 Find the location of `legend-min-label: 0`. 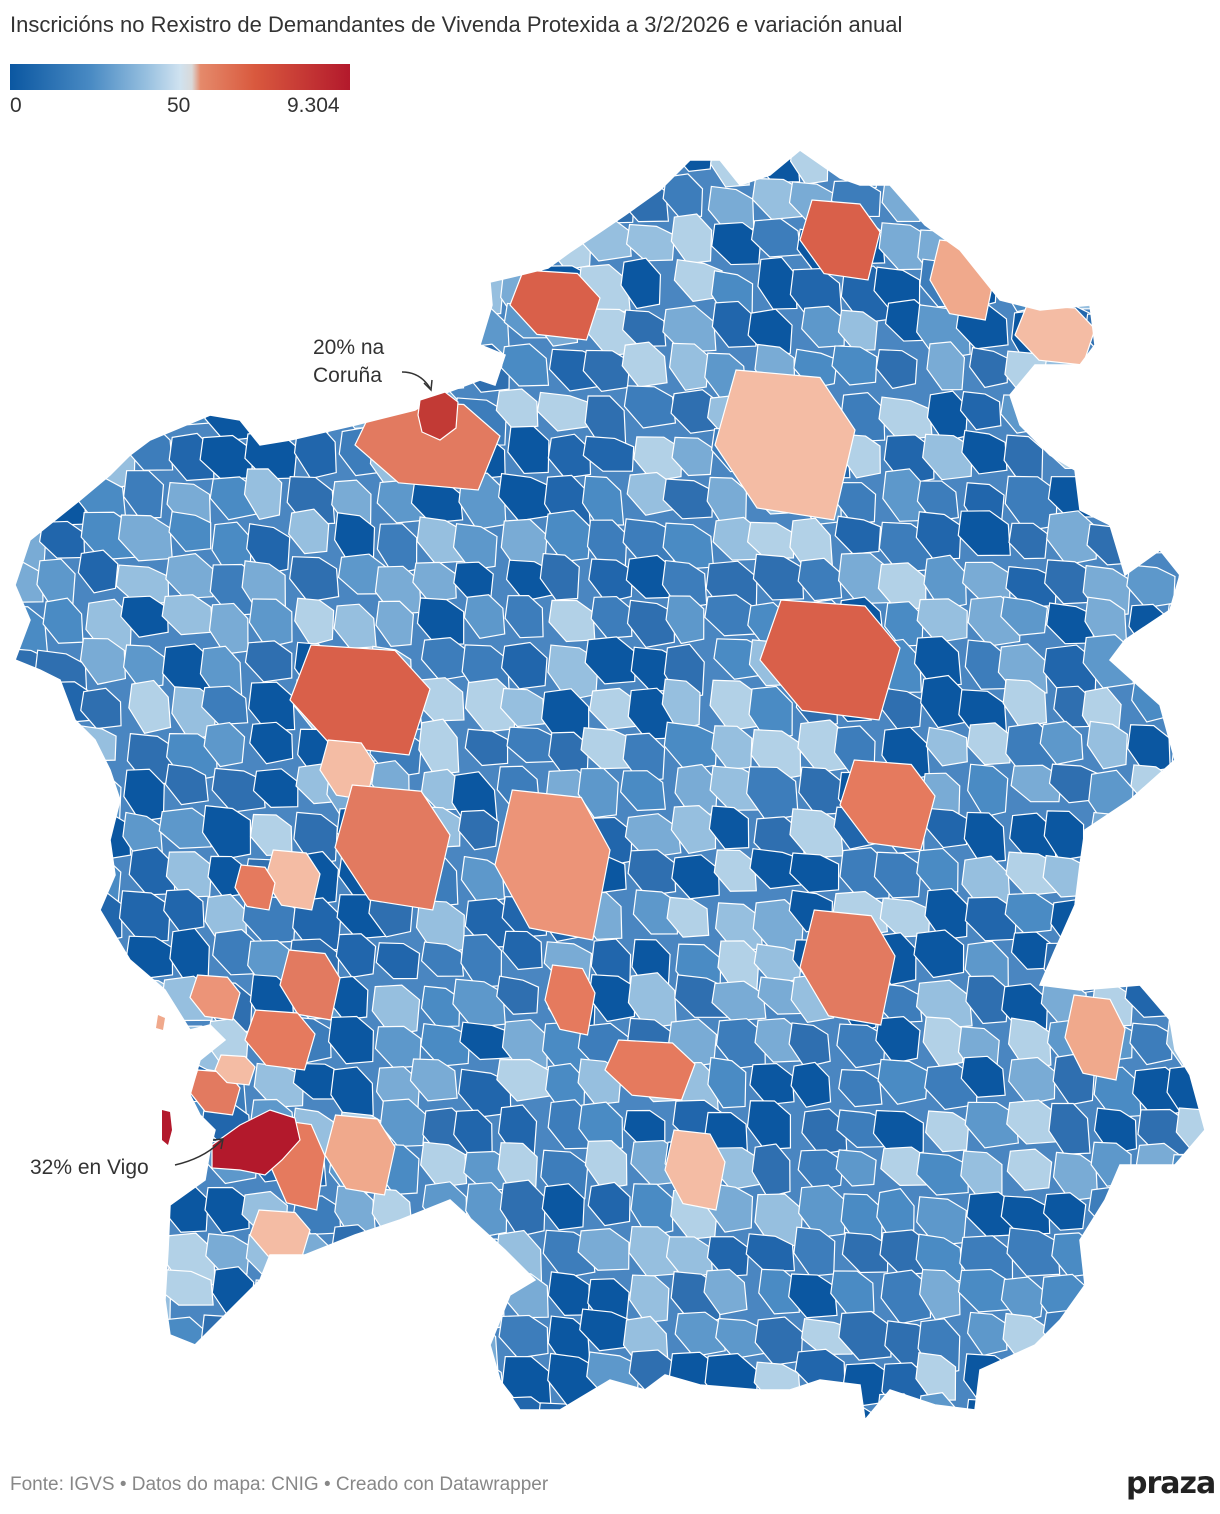

legend-min-label: 0 is located at coordinates (16, 105).